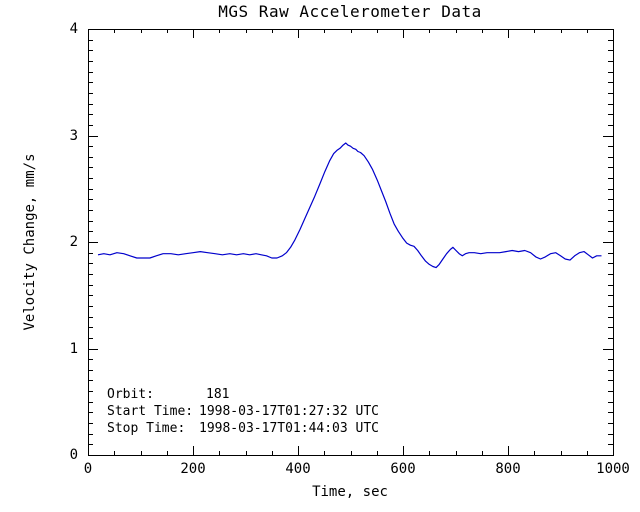 This screenshot has height=512, width=640. I want to click on y-tick-label: 2, so click(73, 242).